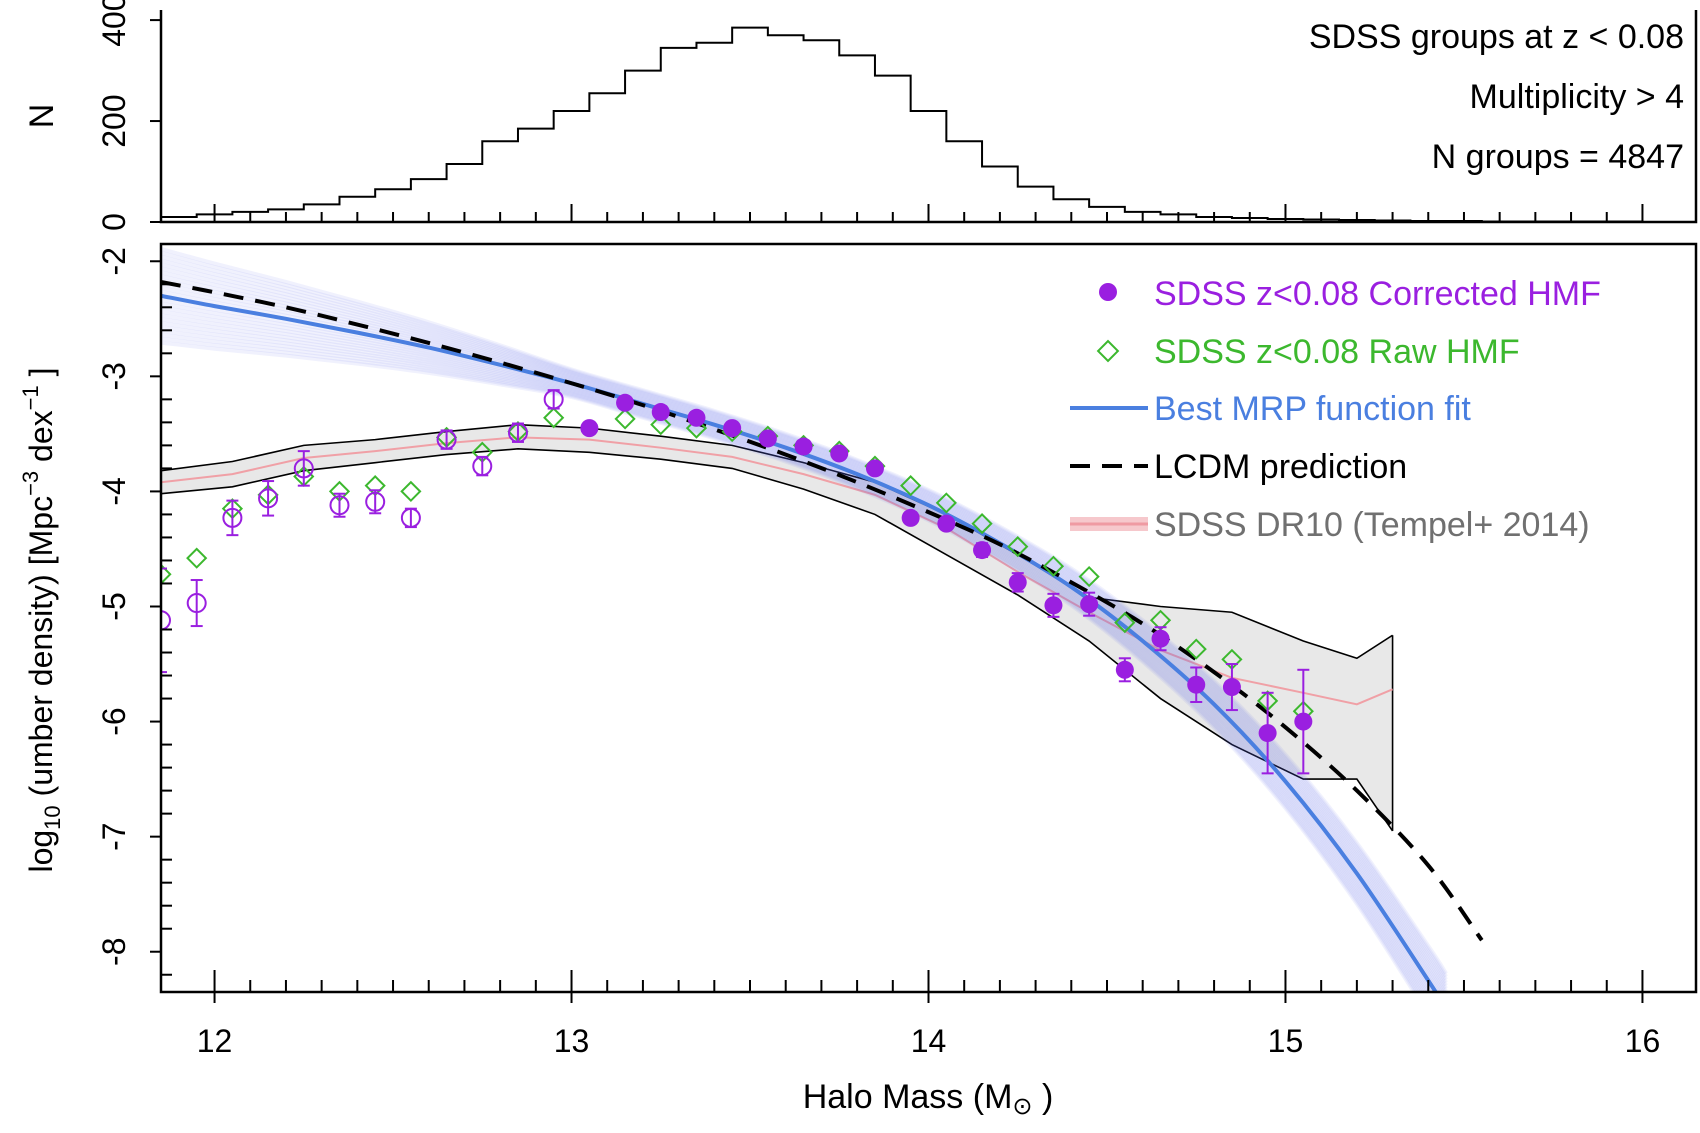  Describe the element at coordinates (1377, 294) in the screenshot. I see `legend-corrected-label: SDSS z<0.08 Corrected HMF` at that location.